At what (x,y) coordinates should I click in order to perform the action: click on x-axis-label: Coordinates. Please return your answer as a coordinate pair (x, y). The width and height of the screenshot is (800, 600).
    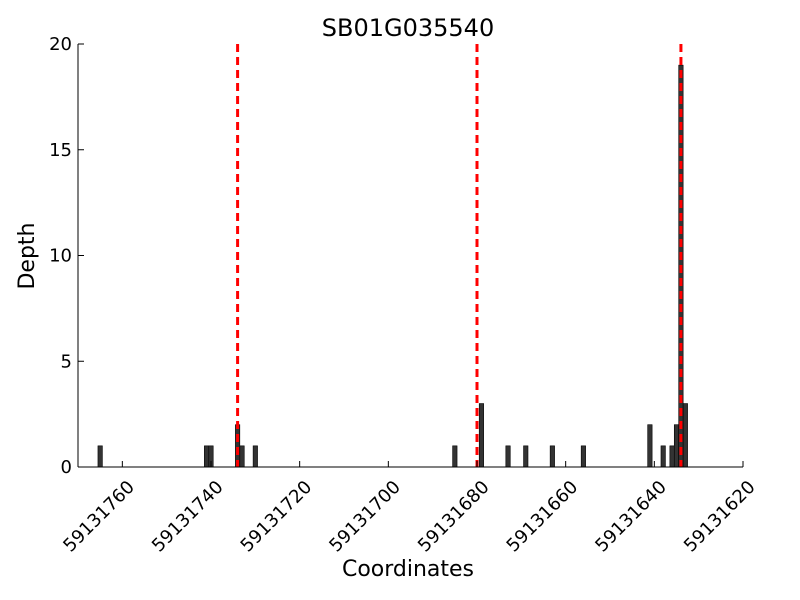
    Looking at the image, I should click on (408, 569).